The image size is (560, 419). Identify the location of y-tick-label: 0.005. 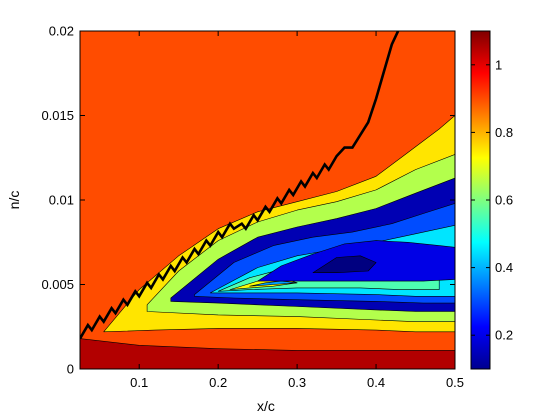
(57, 284).